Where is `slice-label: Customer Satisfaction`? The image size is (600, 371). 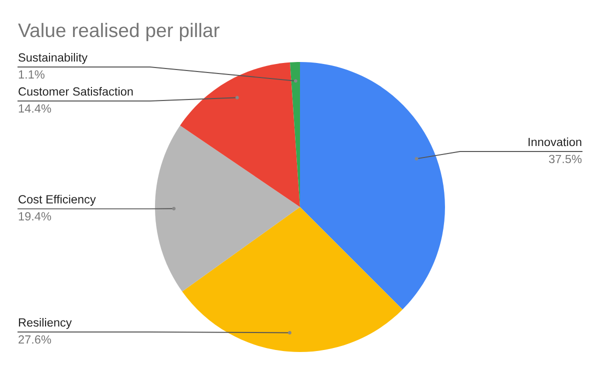
slice-label: Customer Satisfaction is located at coordinates (75, 91).